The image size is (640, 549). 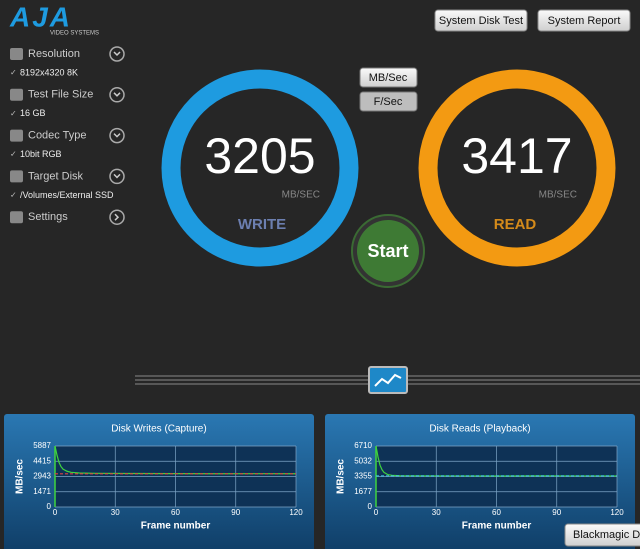 I want to click on item-label: Test File Size, so click(x=60, y=95).